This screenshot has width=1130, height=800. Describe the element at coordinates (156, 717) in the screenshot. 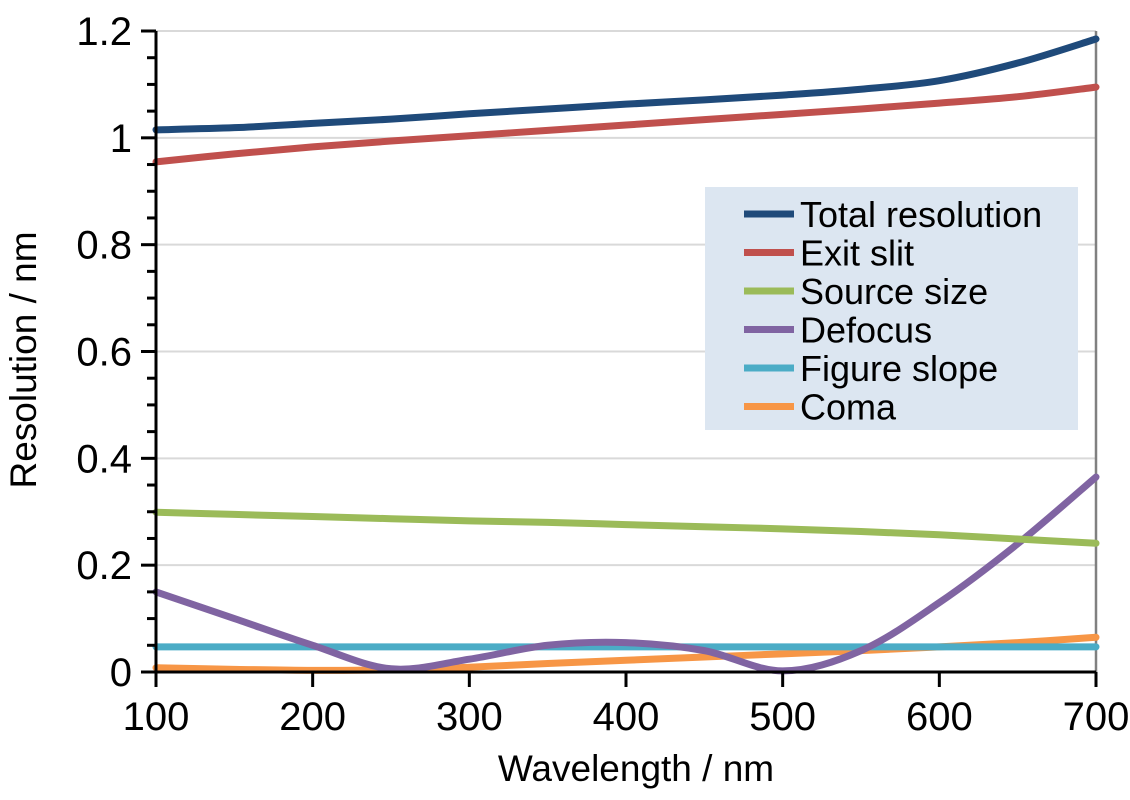

I see `x-tick-label: 100` at that location.